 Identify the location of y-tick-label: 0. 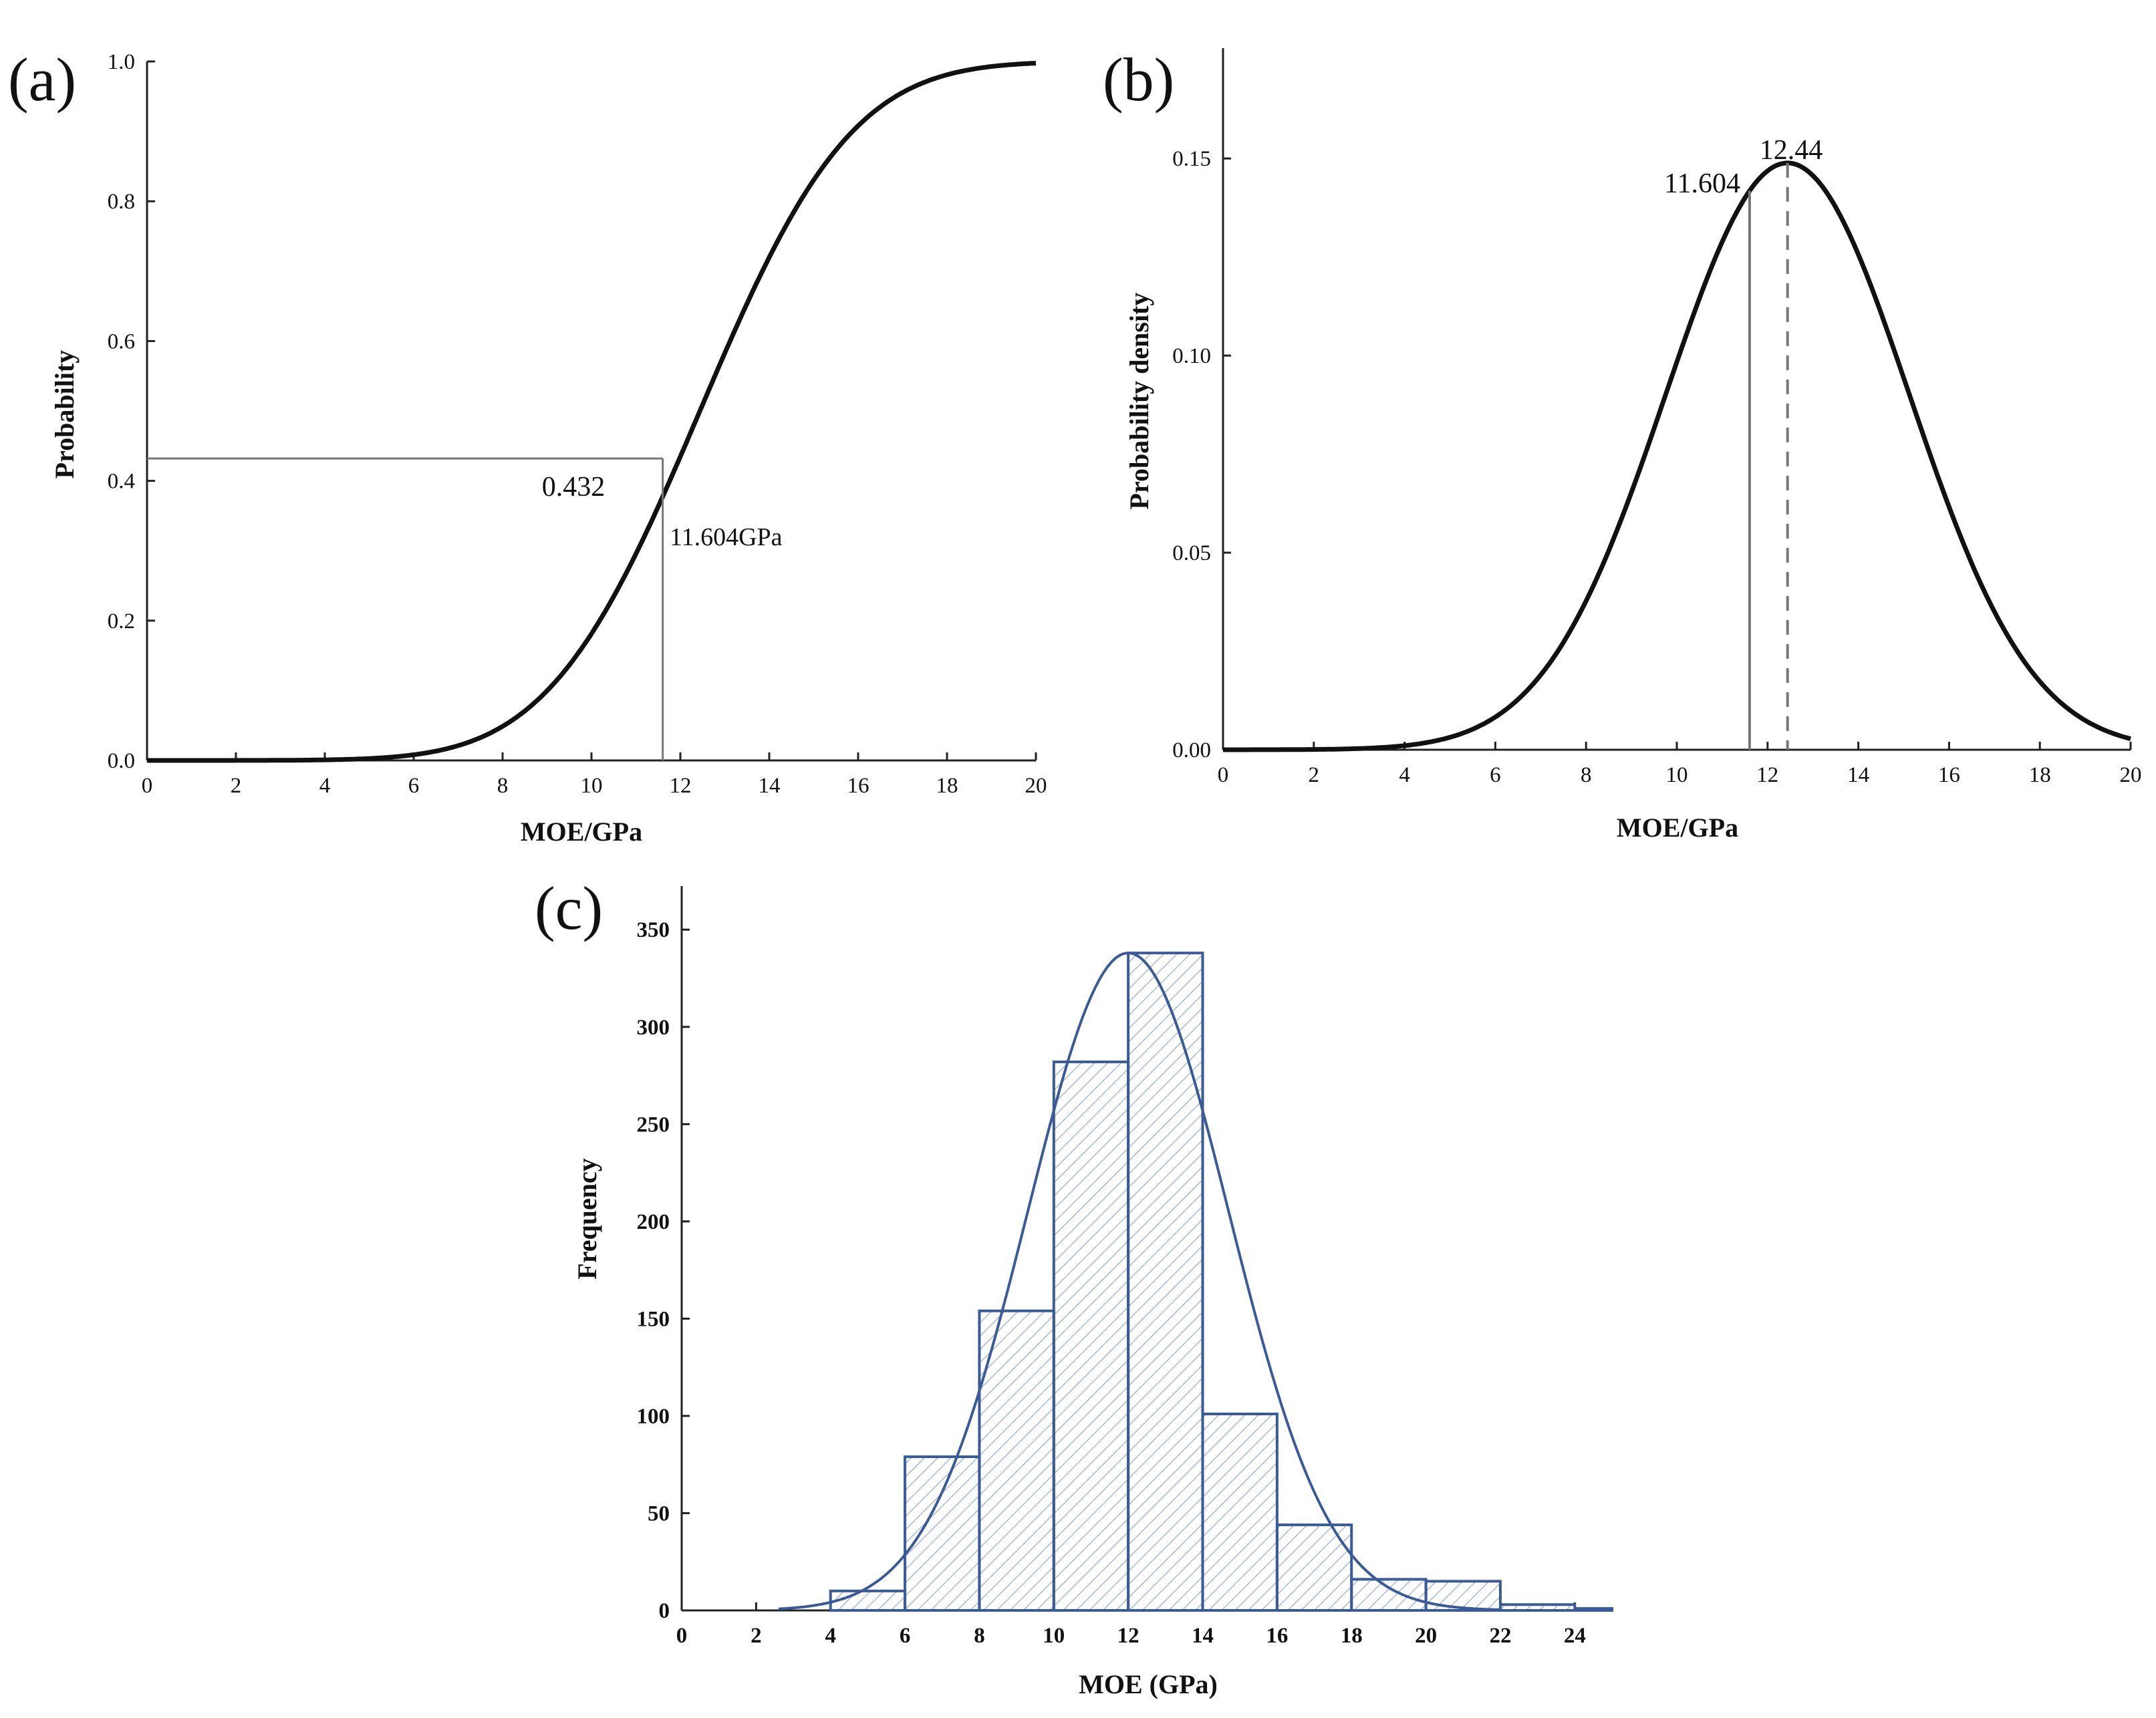
(664, 1611).